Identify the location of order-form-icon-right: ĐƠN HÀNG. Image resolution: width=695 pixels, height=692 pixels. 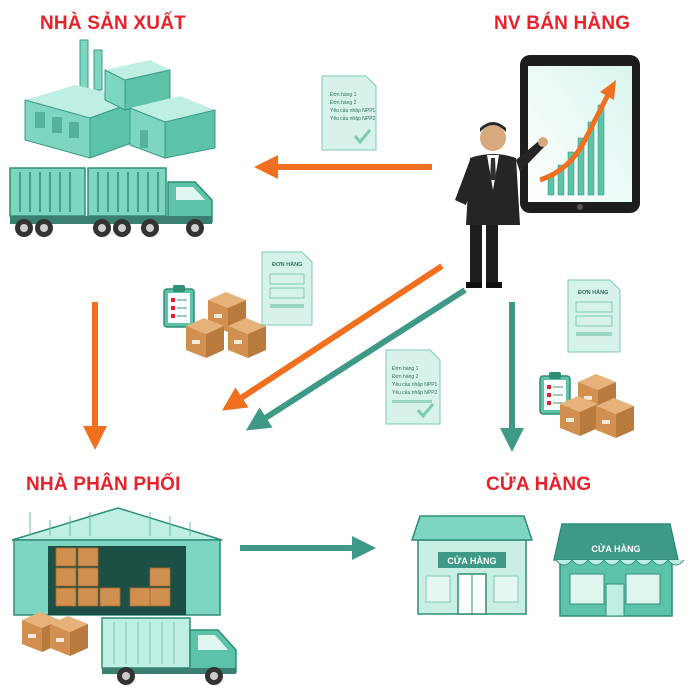
(594, 316).